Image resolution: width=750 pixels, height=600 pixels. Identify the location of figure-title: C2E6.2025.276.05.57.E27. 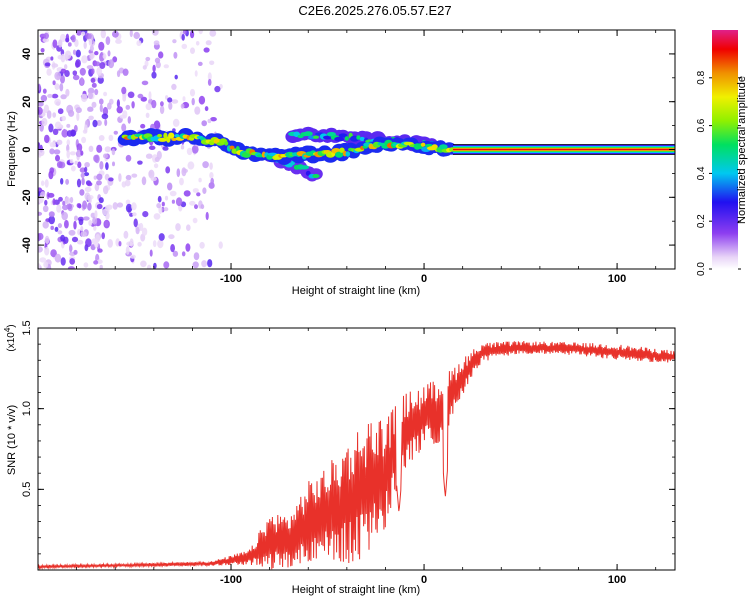
(374, 10).